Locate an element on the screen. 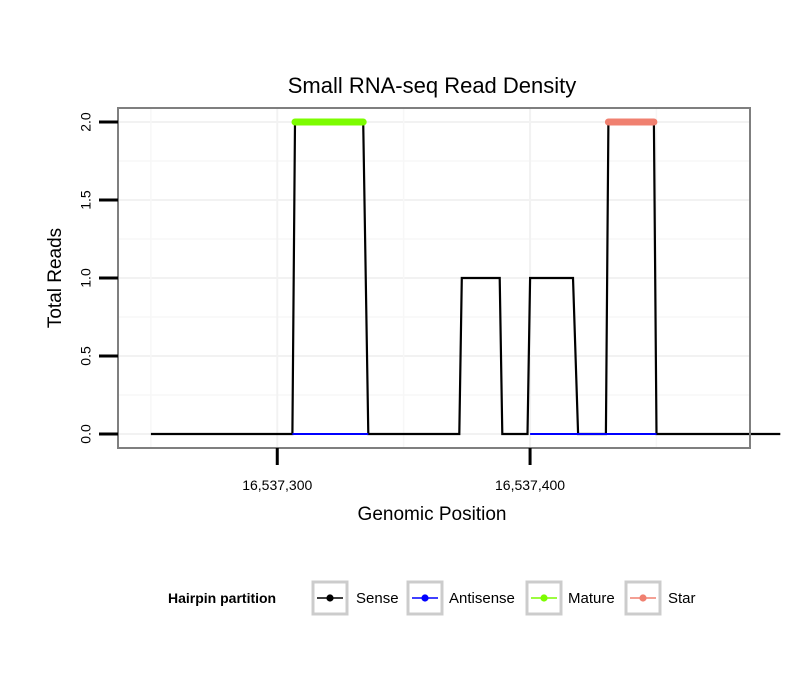 The image size is (810, 690). y-tick-label: 2.0 is located at coordinates (86, 122).